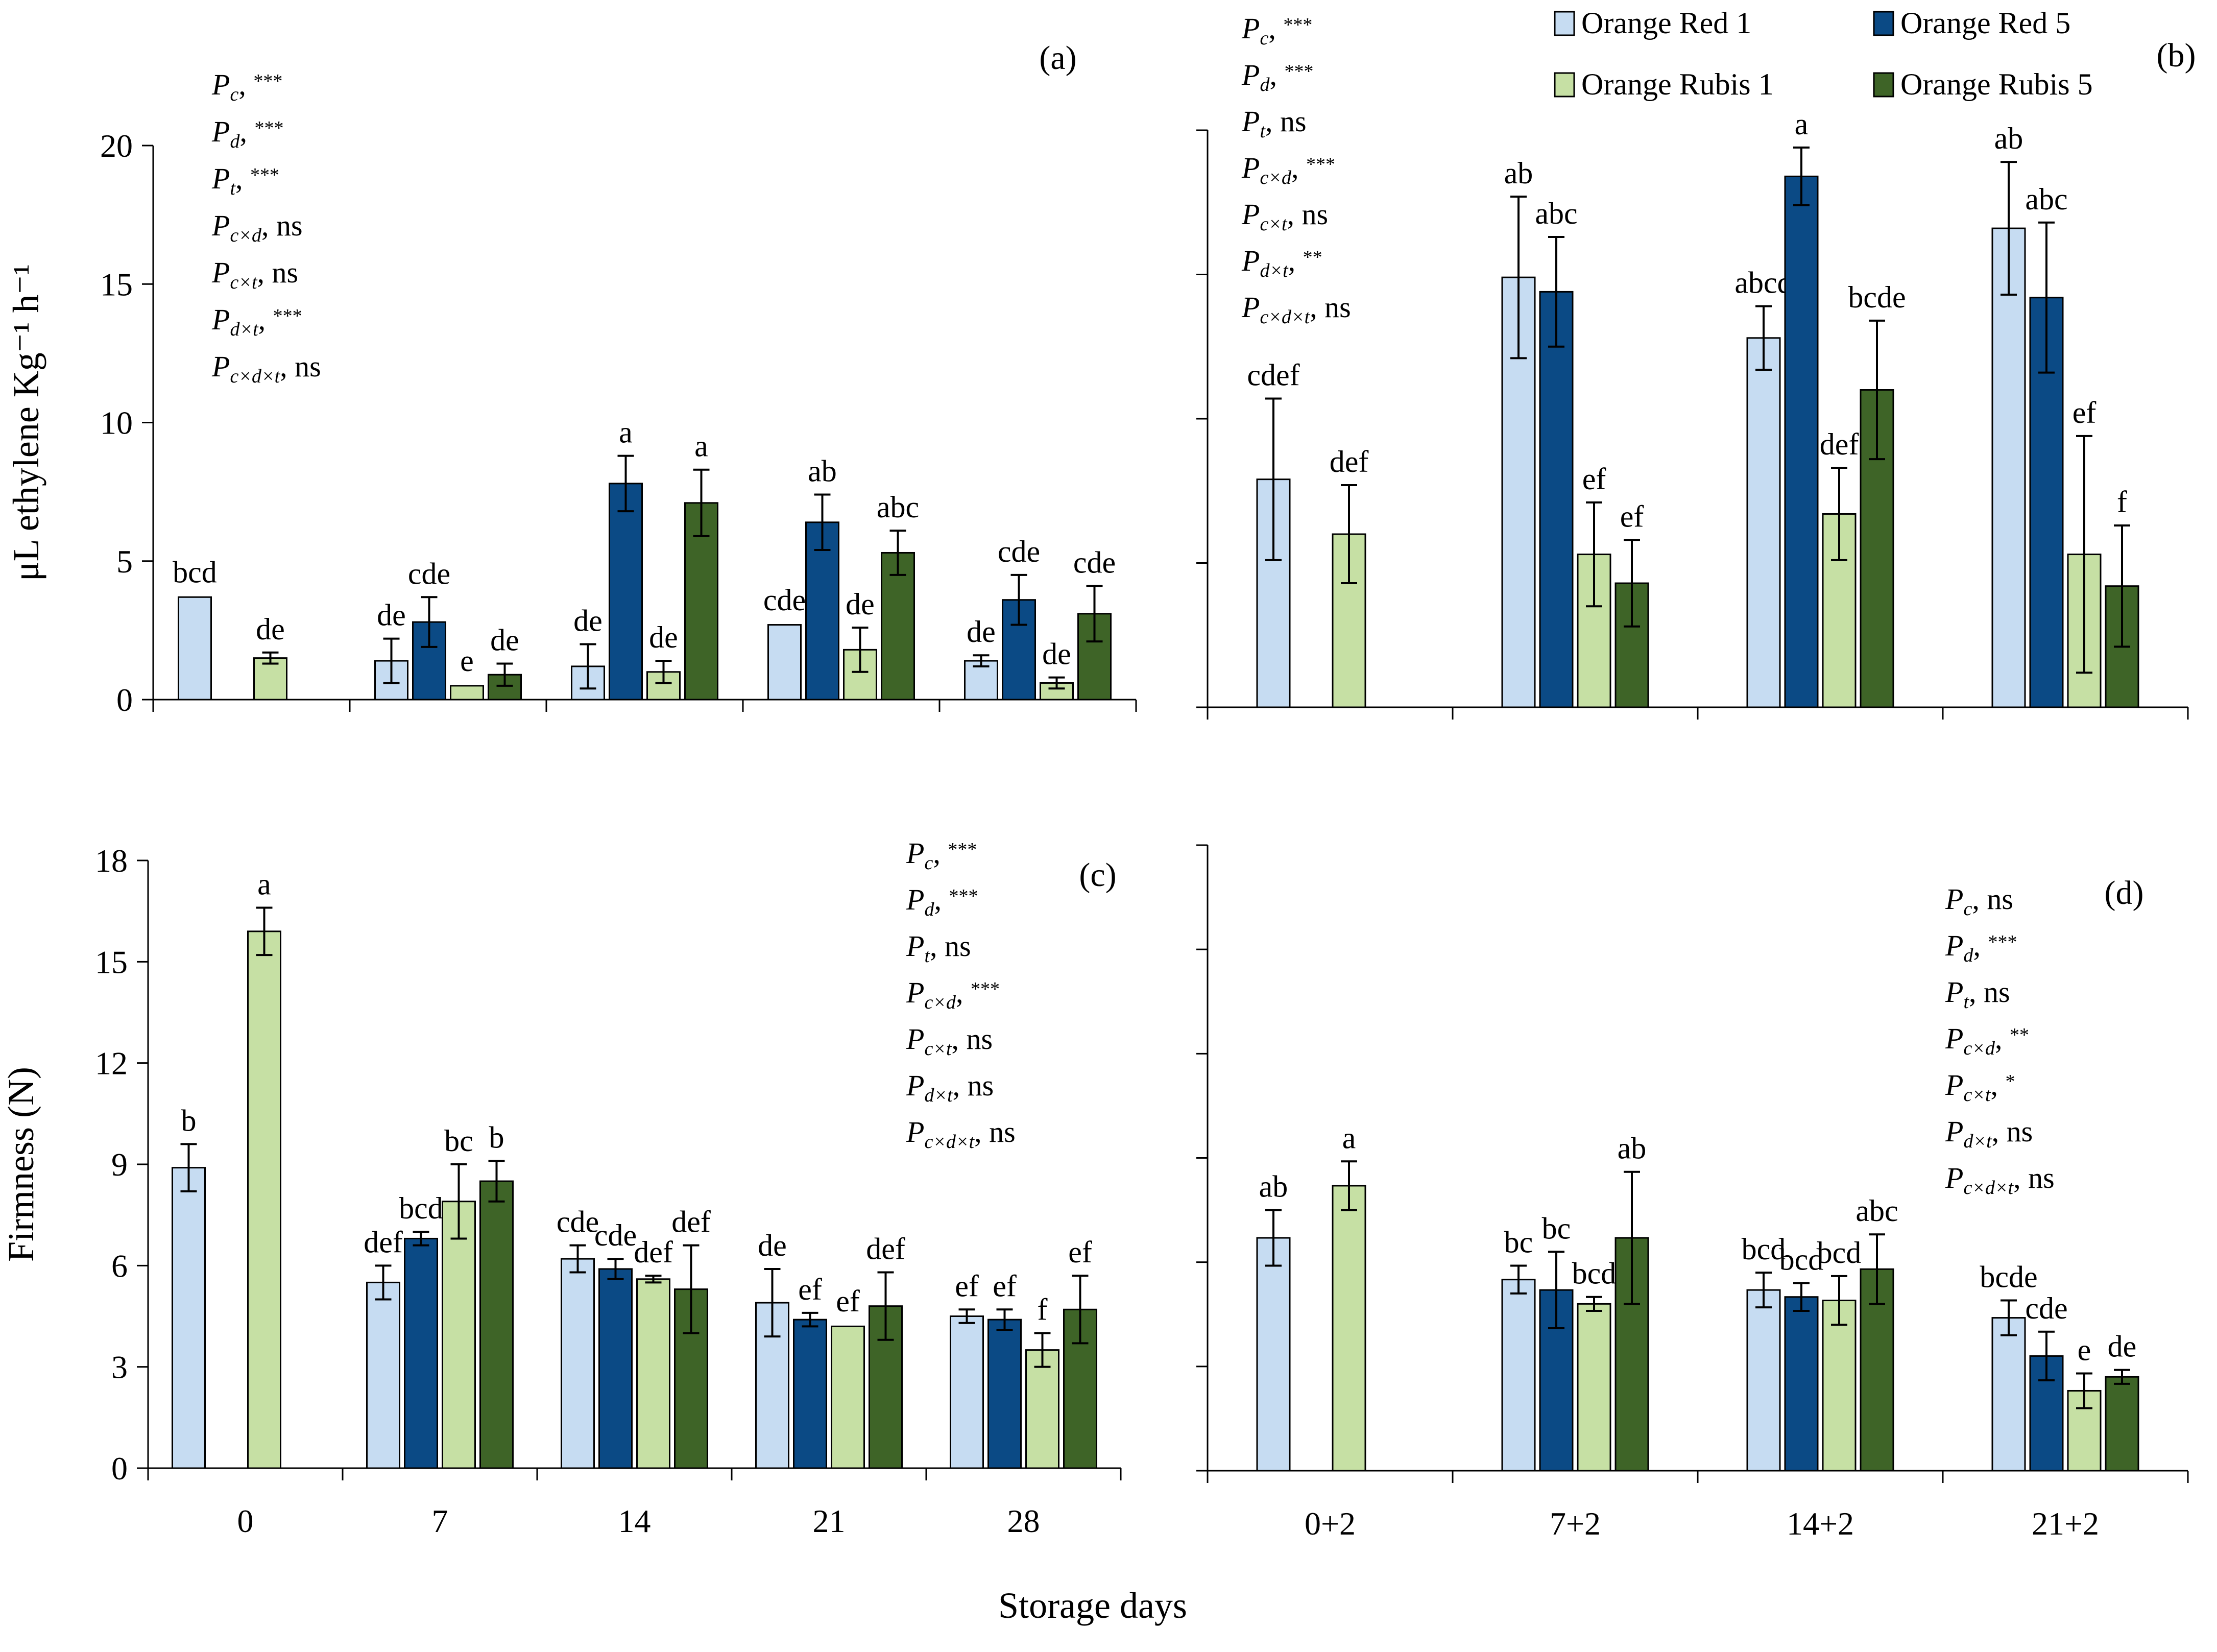  Describe the element at coordinates (1666, 23) in the screenshot. I see `legend-label-orange-red-1: Orange Red 1` at that location.